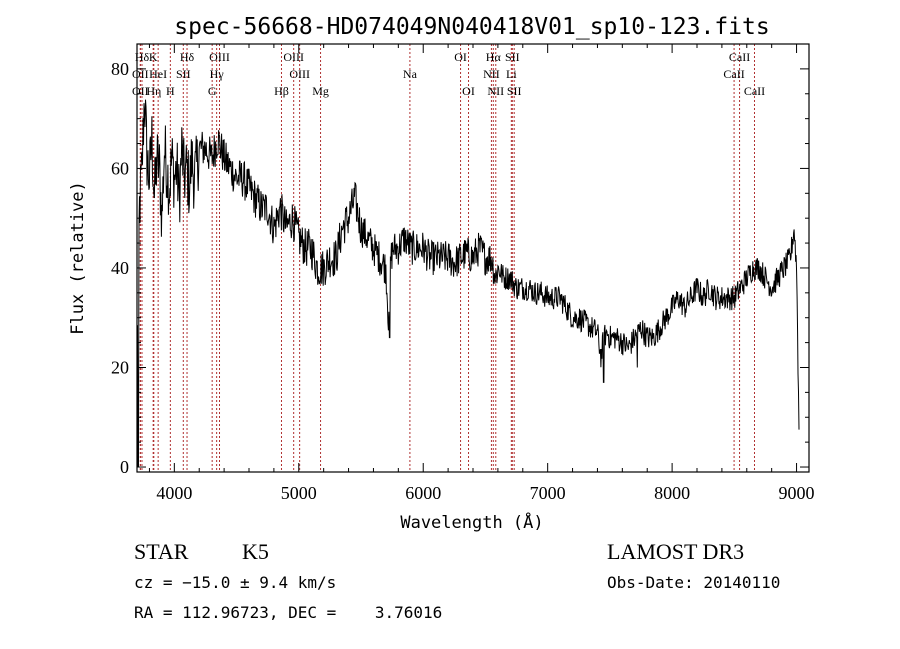  What do you see at coordinates (288, 612) in the screenshot?
I see `coordinates: RA = 112.96723, DEC = 3.76016` at bounding box center [288, 612].